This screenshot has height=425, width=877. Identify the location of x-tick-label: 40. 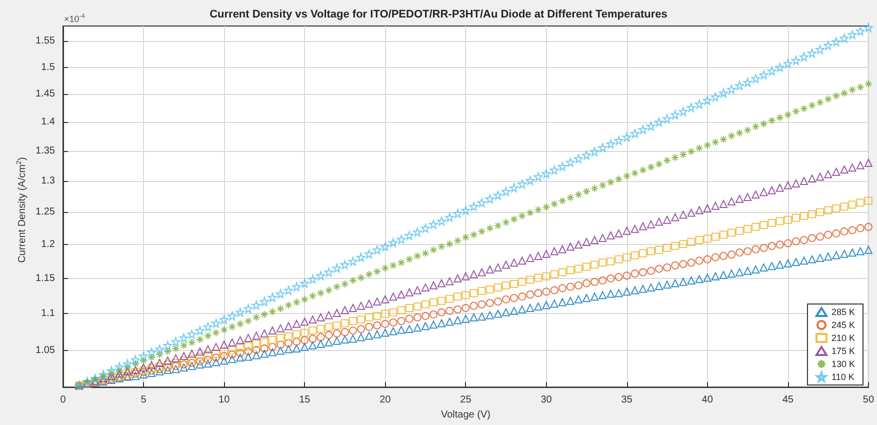
(708, 400).